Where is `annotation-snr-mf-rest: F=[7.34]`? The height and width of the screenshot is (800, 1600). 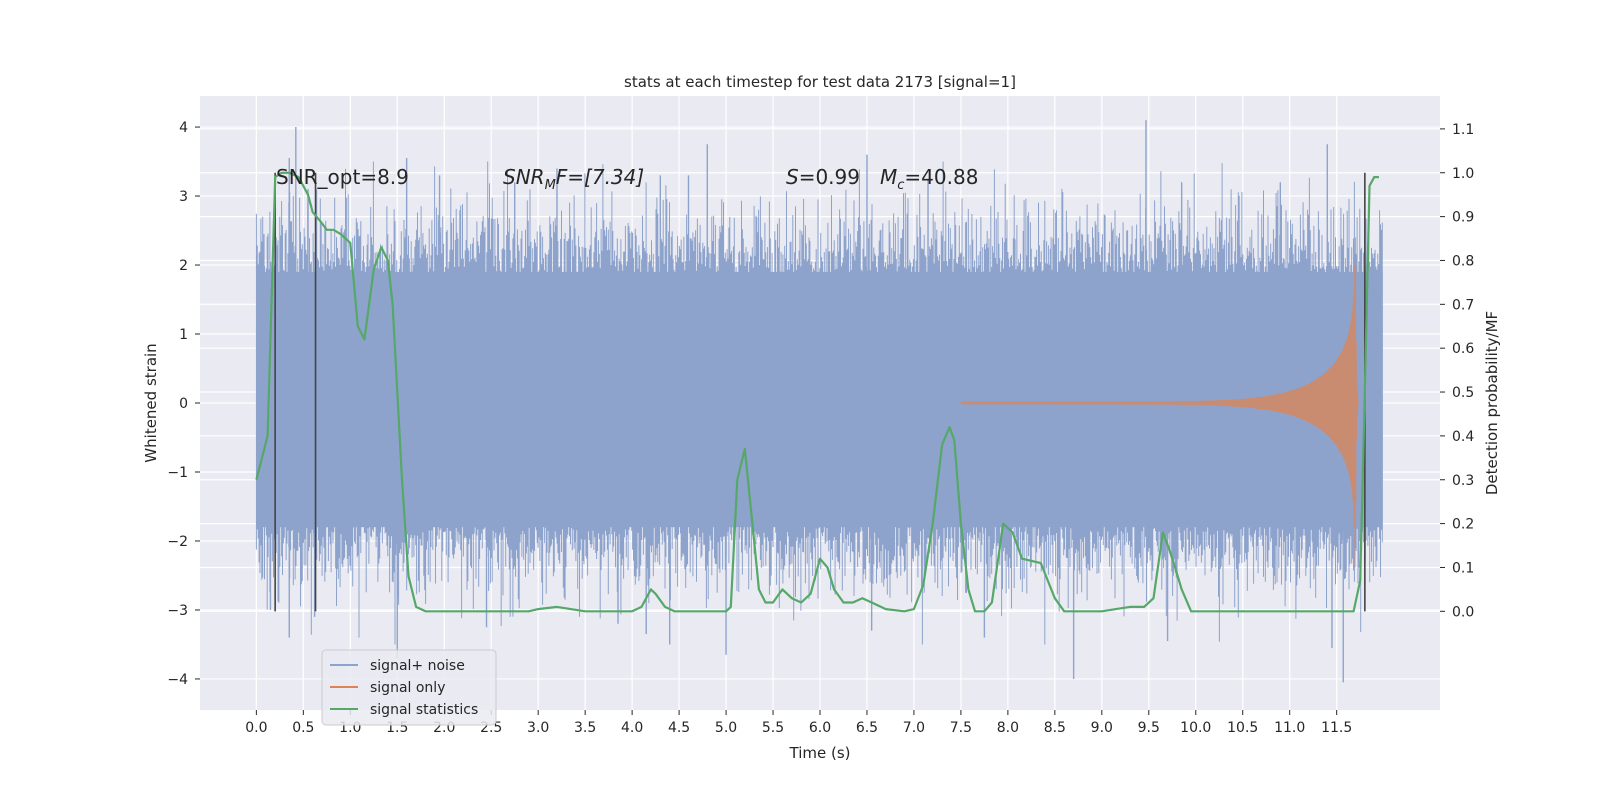
annotation-snr-mf-rest: F=[7.34] is located at coordinates (600, 177).